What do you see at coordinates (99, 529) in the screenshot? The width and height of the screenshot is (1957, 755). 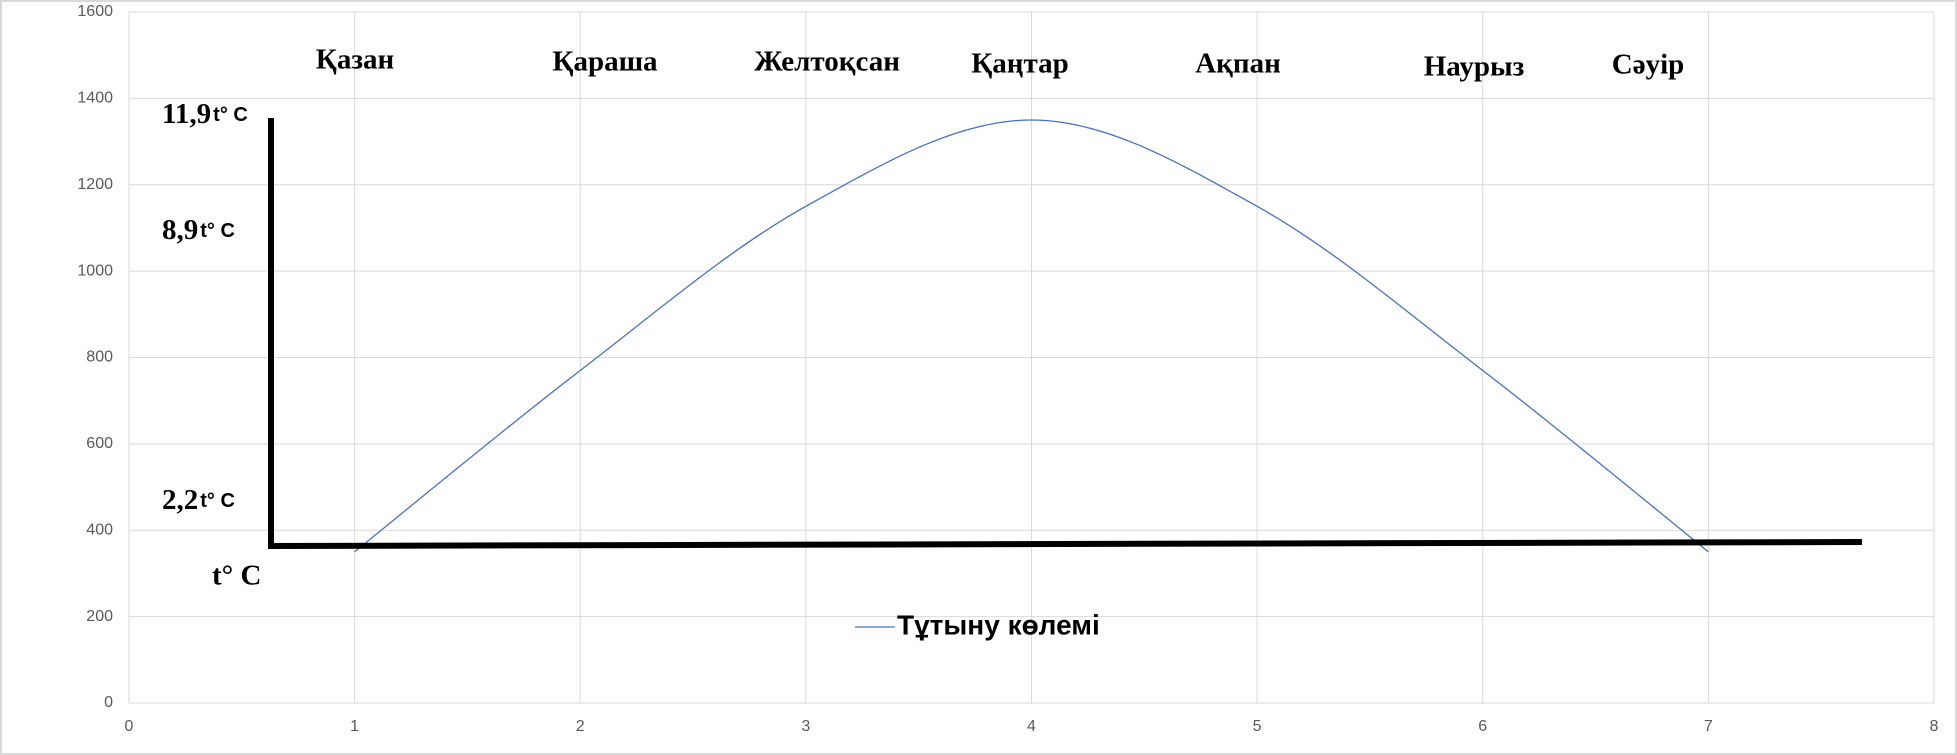 I see `y-tick-label: 400` at bounding box center [99, 529].